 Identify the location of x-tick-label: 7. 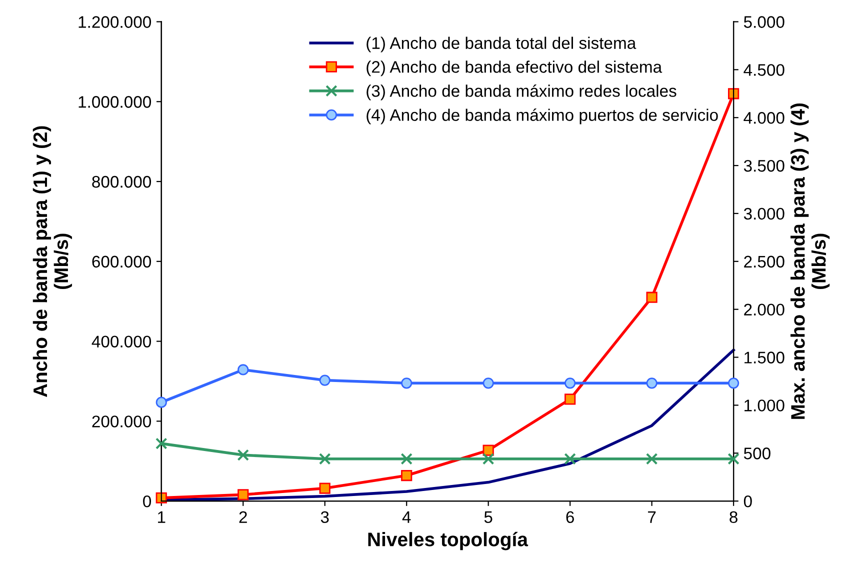
(652, 517).